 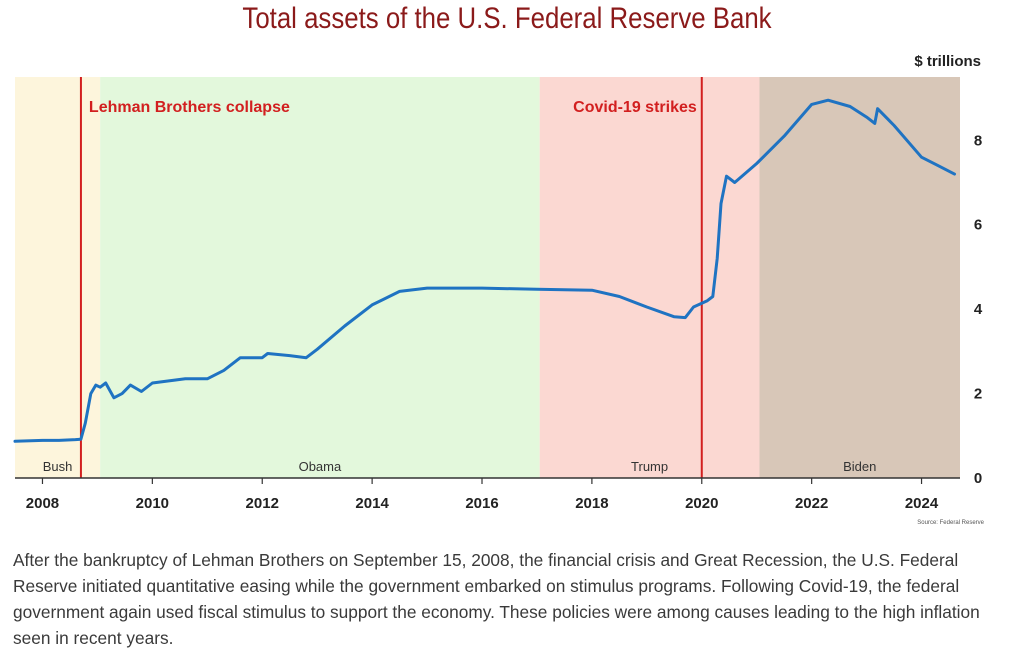 I want to click on x-tick-label: 2024, so click(x=922, y=503).